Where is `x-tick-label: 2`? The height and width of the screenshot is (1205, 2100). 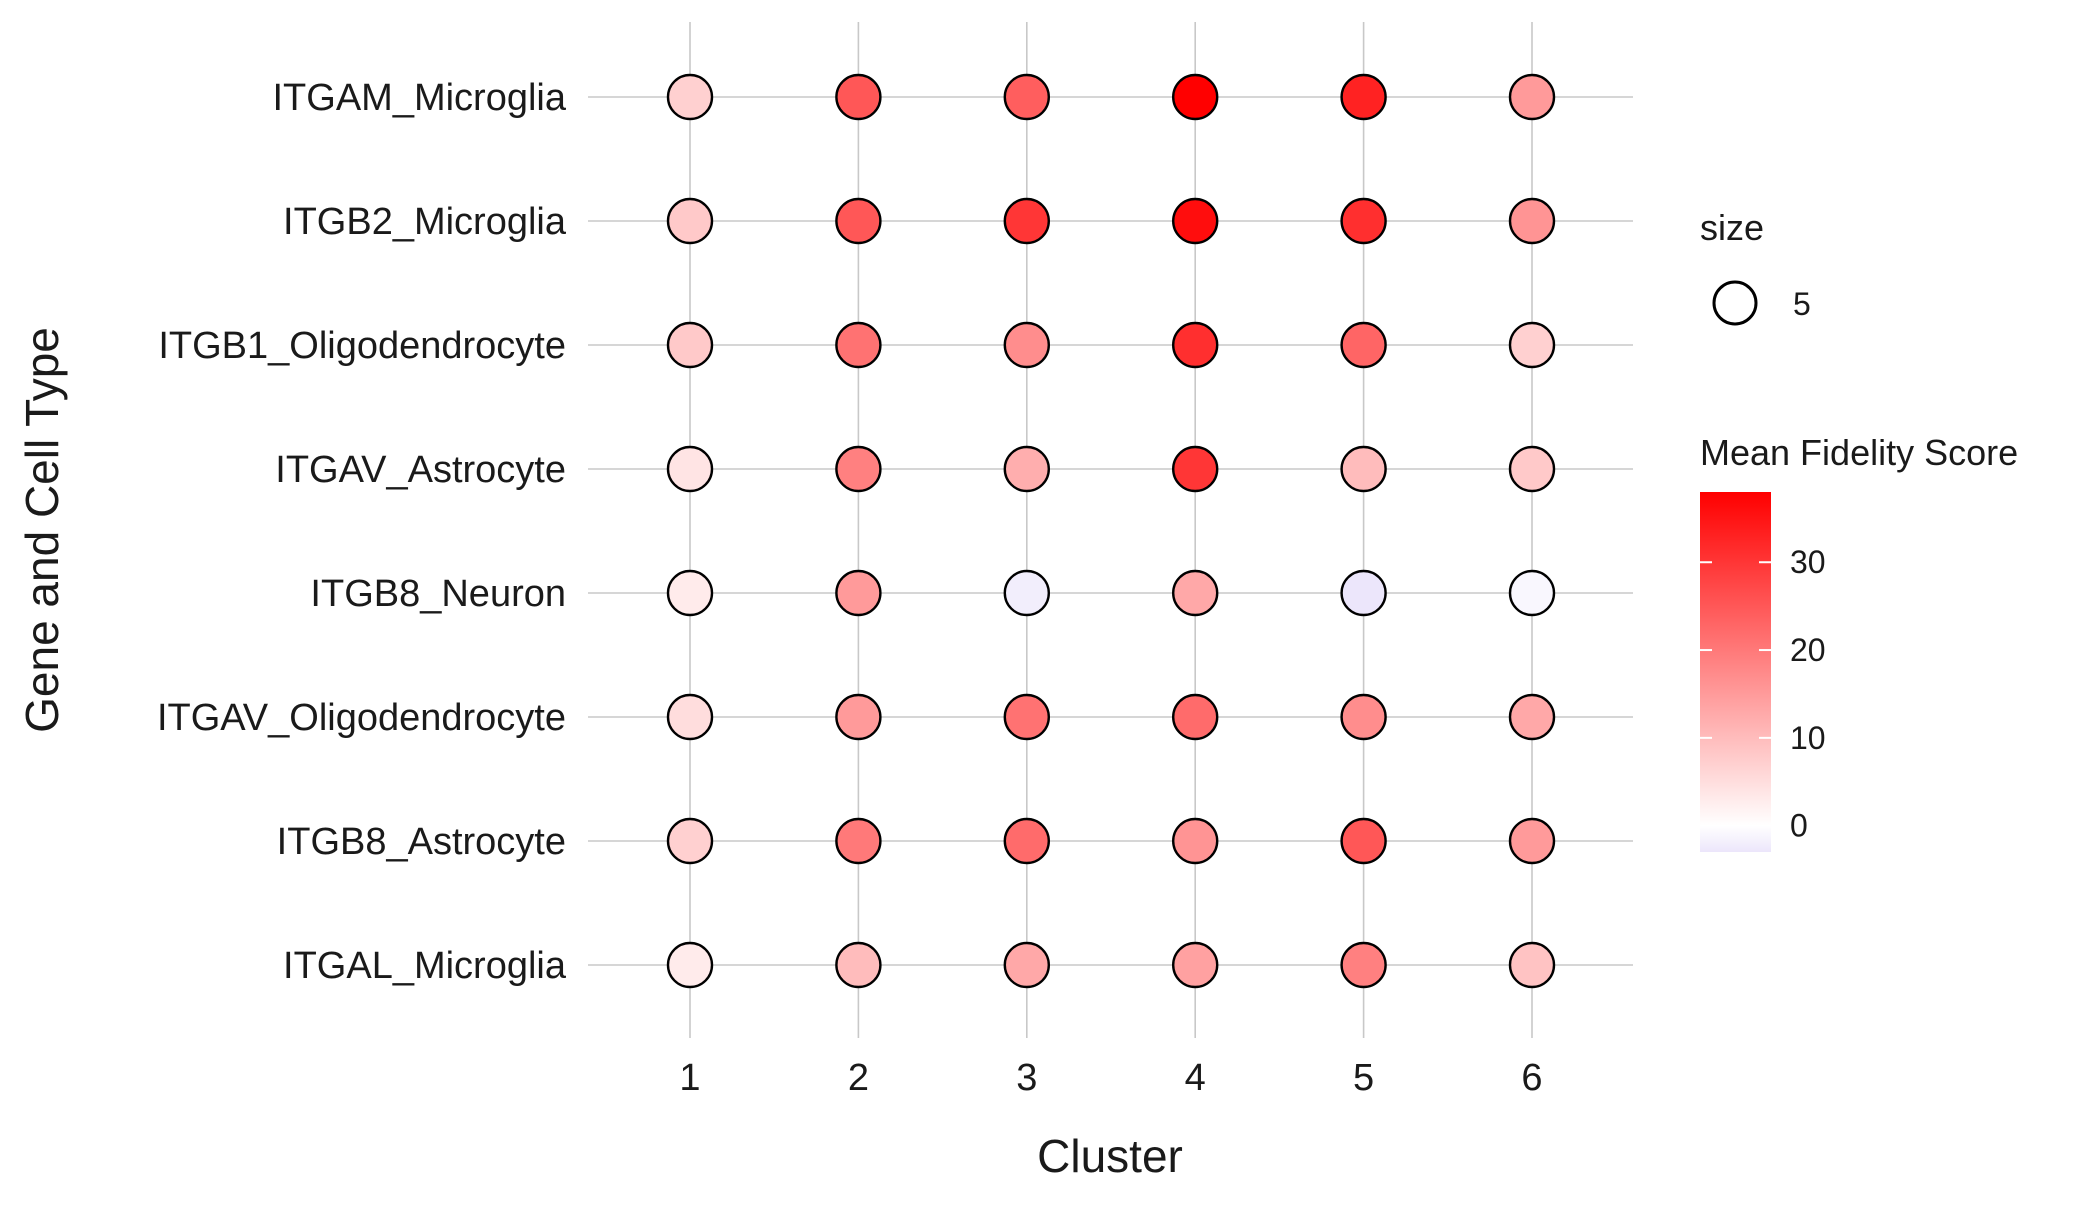
x-tick-label: 2 is located at coordinates (858, 1078).